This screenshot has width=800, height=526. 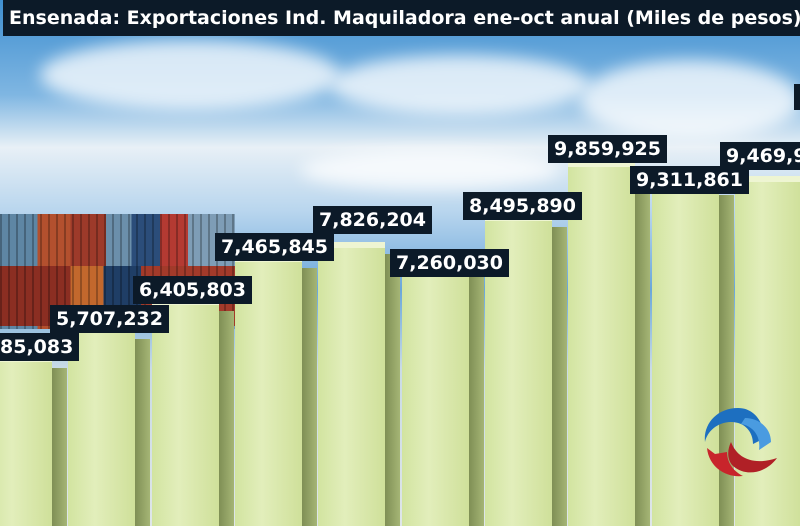 I want to click on data-label-10: 9,469,96, so click(x=760, y=156).